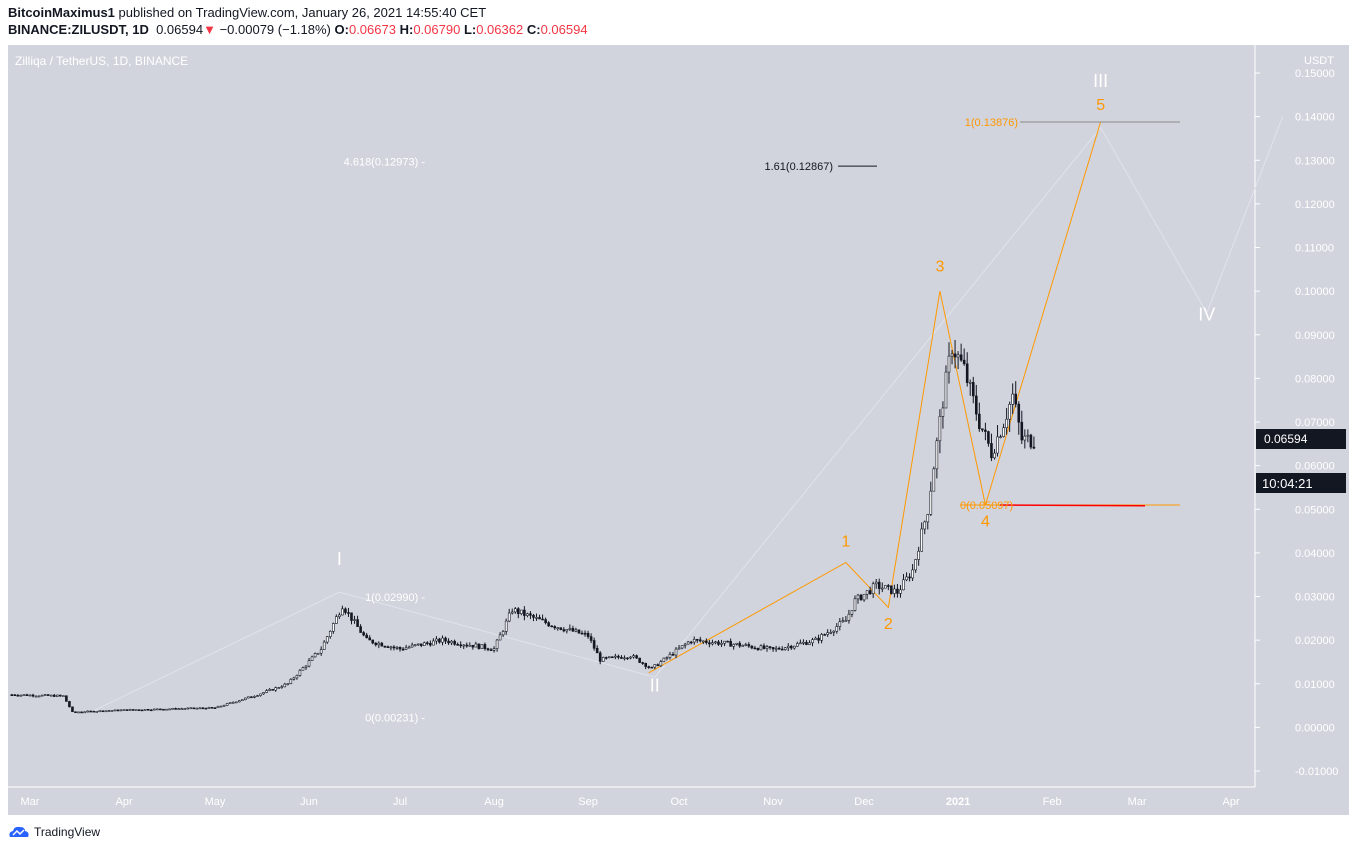 The width and height of the screenshot is (1357, 852). I want to click on x-tick-label: Oct, so click(678, 802).